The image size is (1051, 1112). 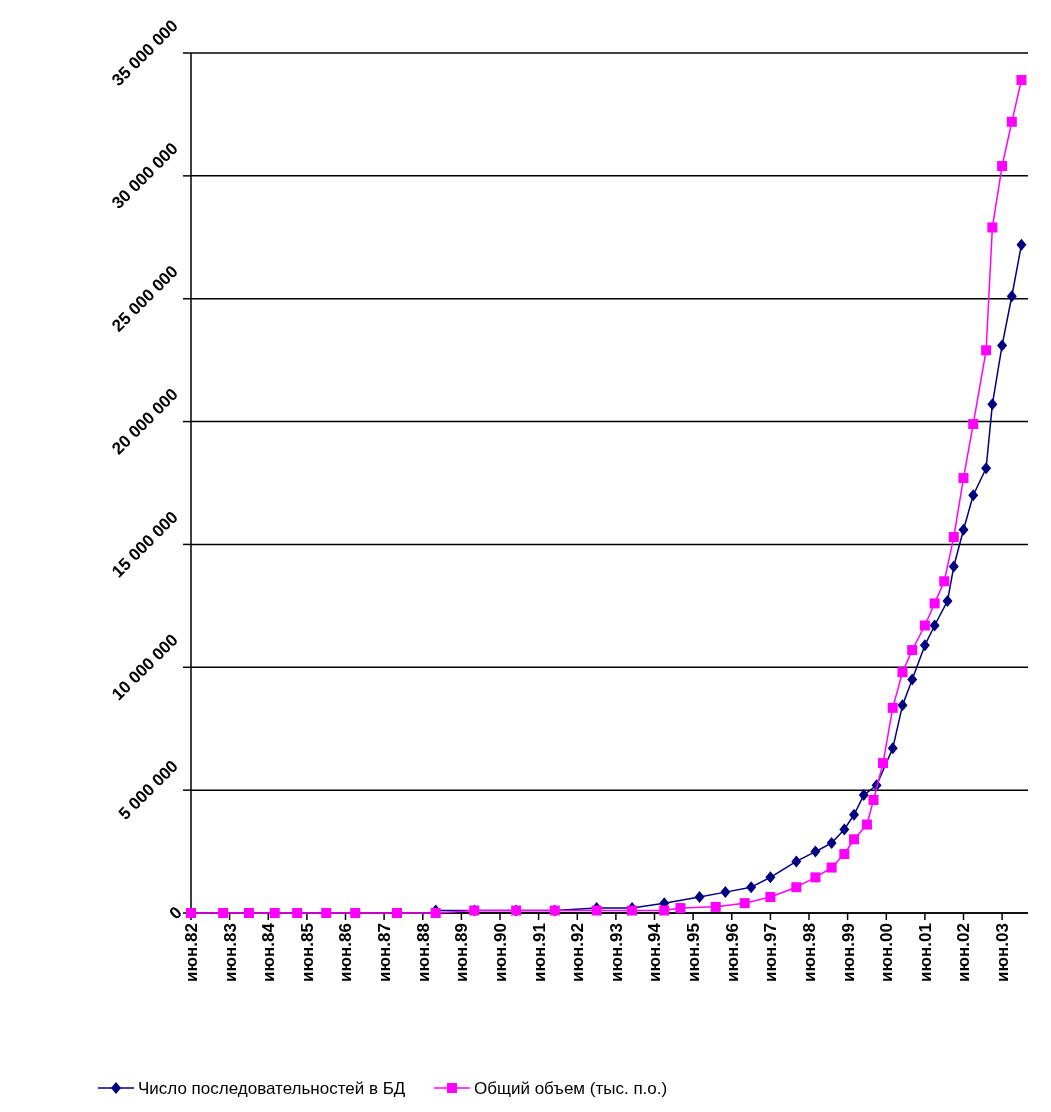 What do you see at coordinates (578, 952) in the screenshot?
I see `x-tick-label: июн.92` at bounding box center [578, 952].